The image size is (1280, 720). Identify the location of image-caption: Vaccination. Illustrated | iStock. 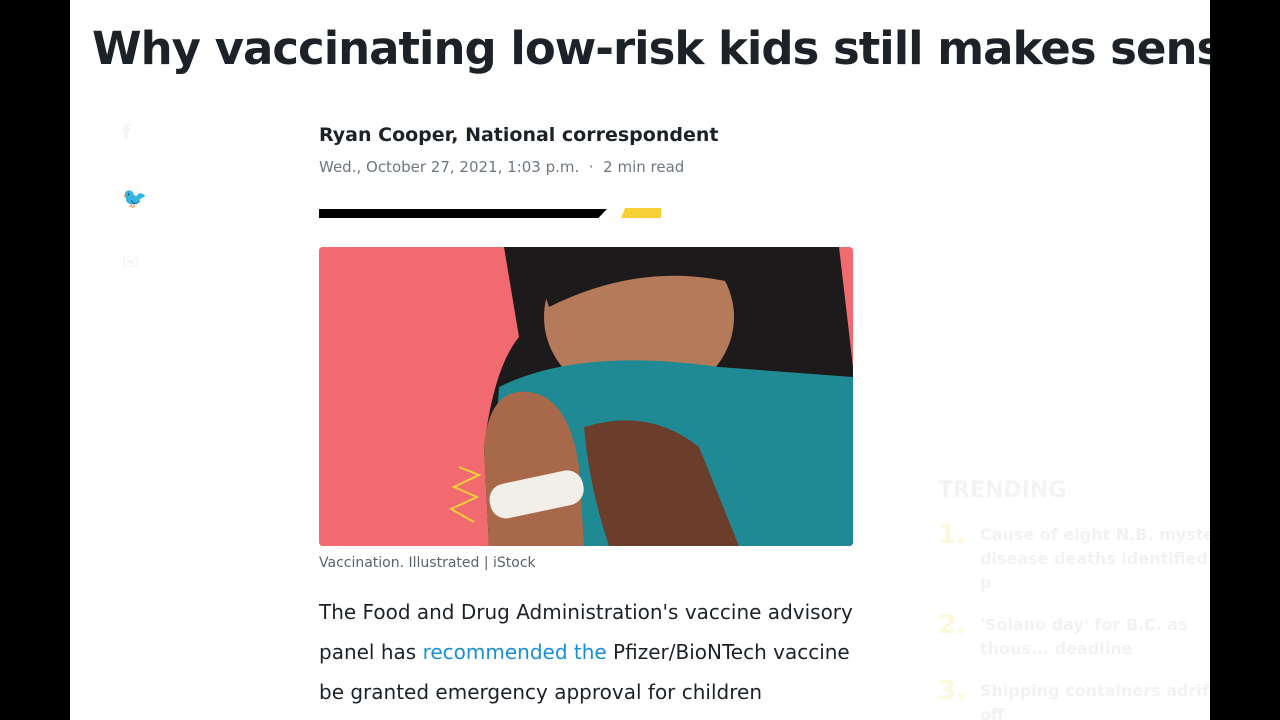
(427, 563).